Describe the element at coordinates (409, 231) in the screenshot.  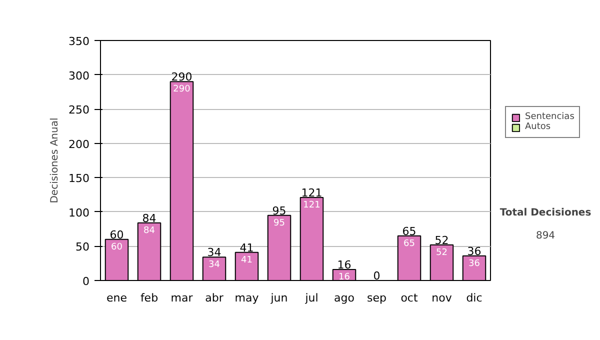
I see `total-label: 65` at that location.